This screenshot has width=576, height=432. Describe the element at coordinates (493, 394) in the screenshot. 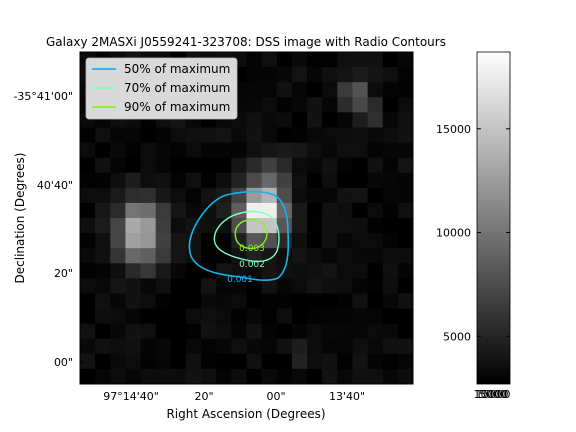

I see `colorbar-bottom-label: 15000` at that location.